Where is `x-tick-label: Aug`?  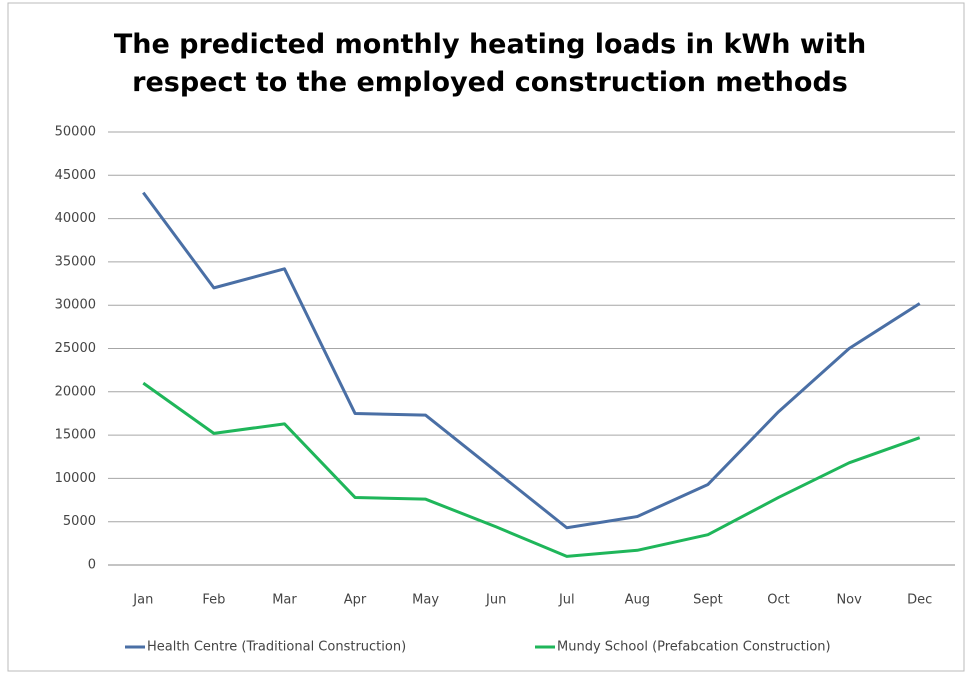 x-tick-label: Aug is located at coordinates (637, 600).